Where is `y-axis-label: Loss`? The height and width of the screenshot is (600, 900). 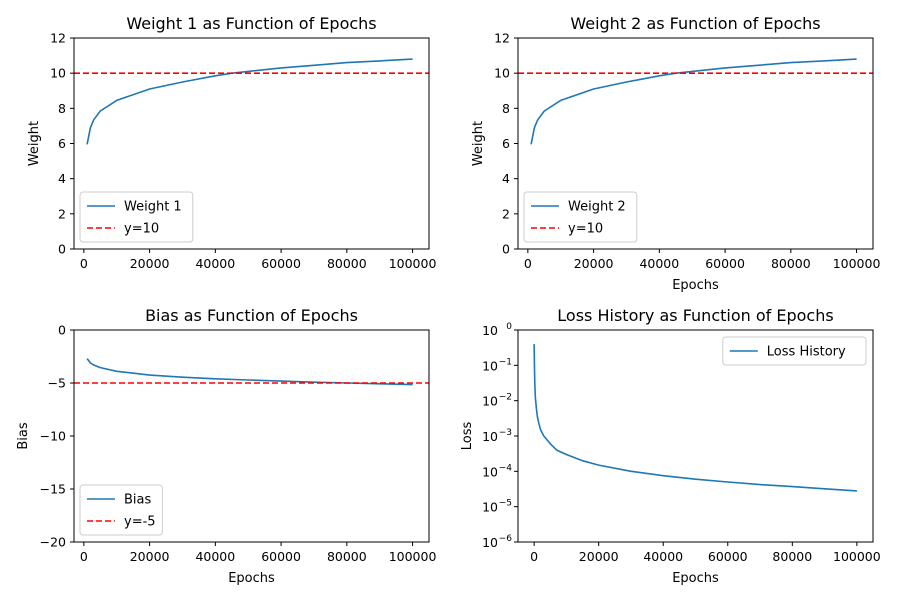 y-axis-label: Loss is located at coordinates (467, 436).